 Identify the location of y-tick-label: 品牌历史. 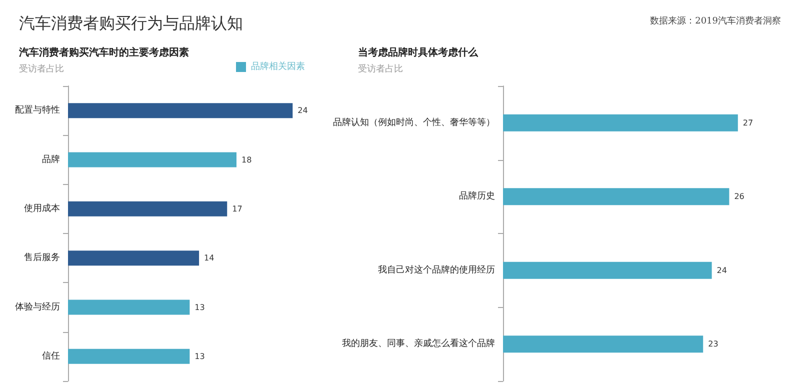
(477, 196).